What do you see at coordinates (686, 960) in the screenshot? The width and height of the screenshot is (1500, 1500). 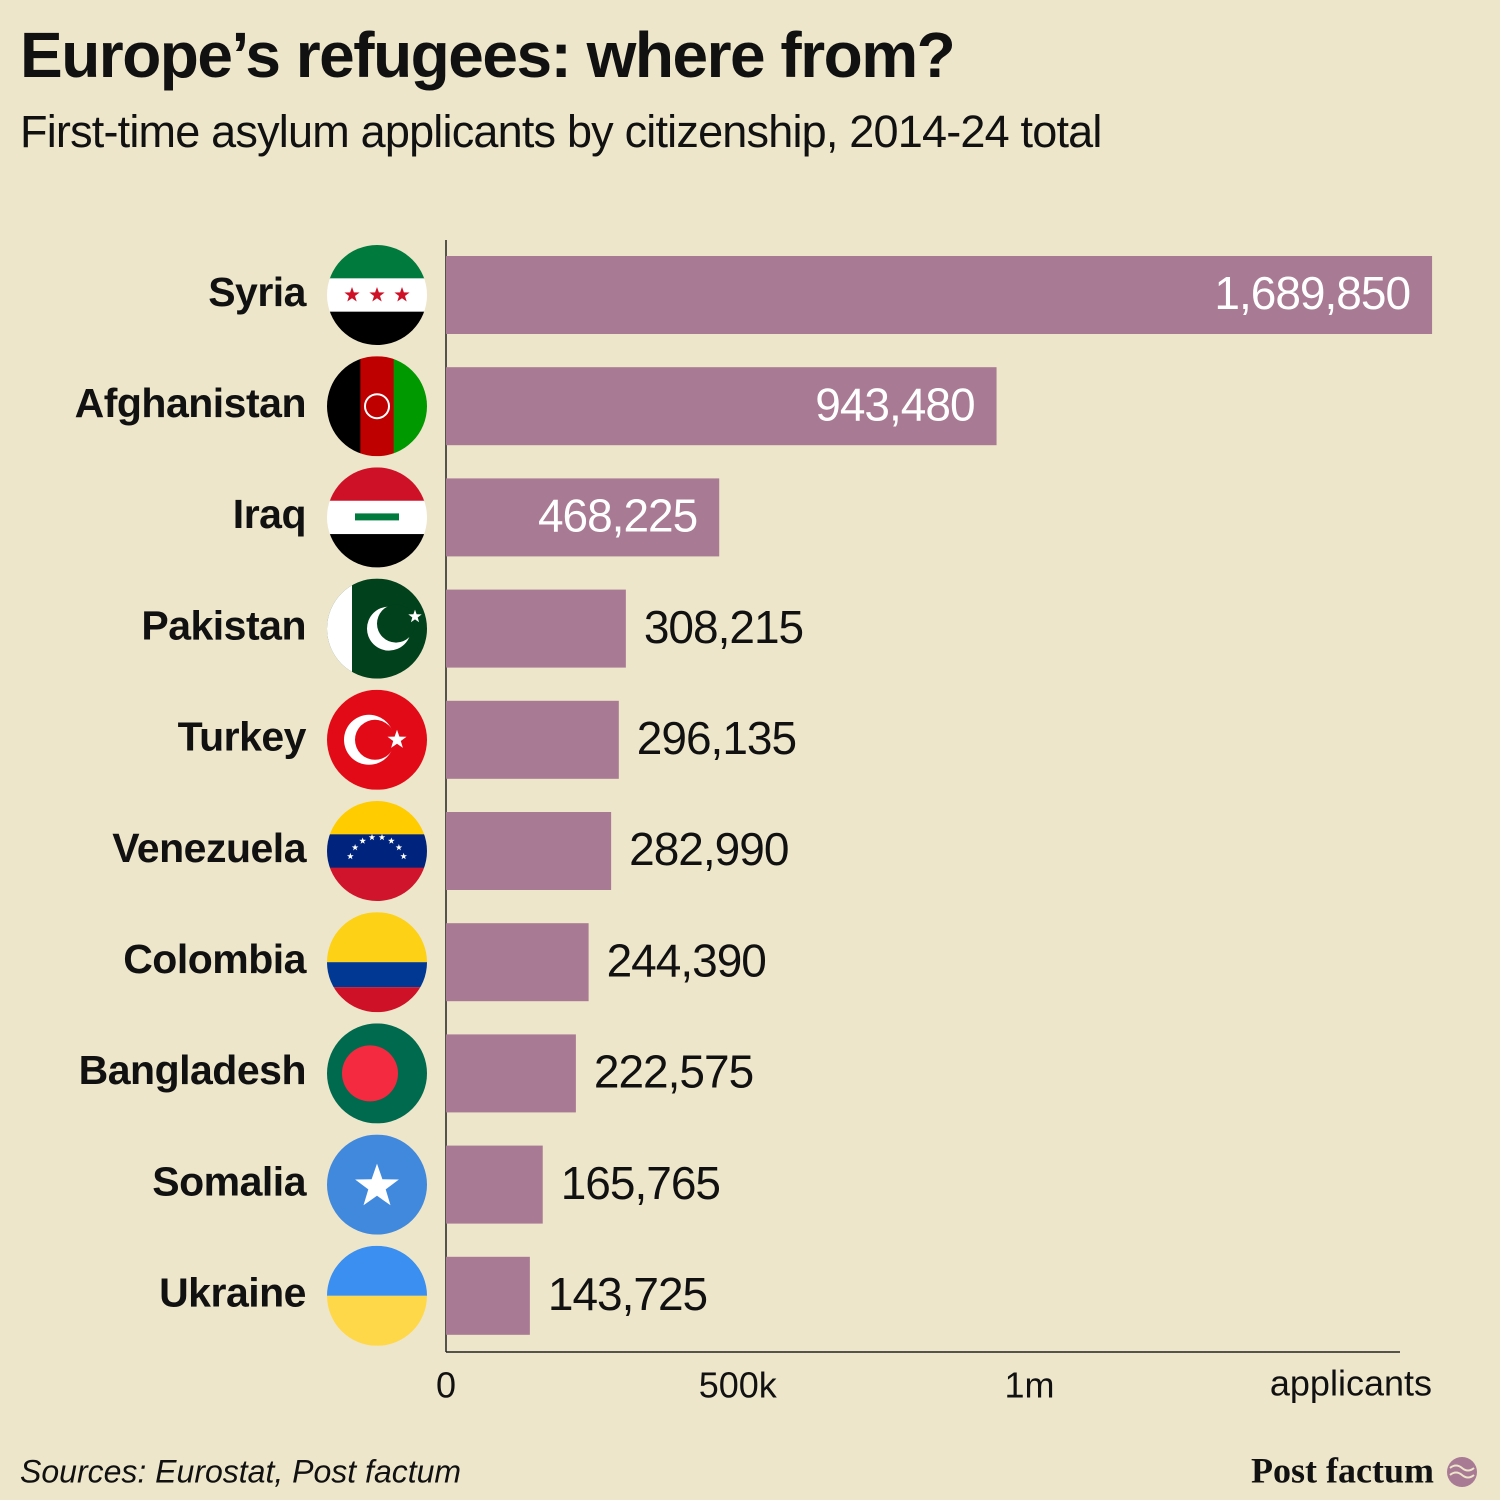 I see `value-label: 244,390` at bounding box center [686, 960].